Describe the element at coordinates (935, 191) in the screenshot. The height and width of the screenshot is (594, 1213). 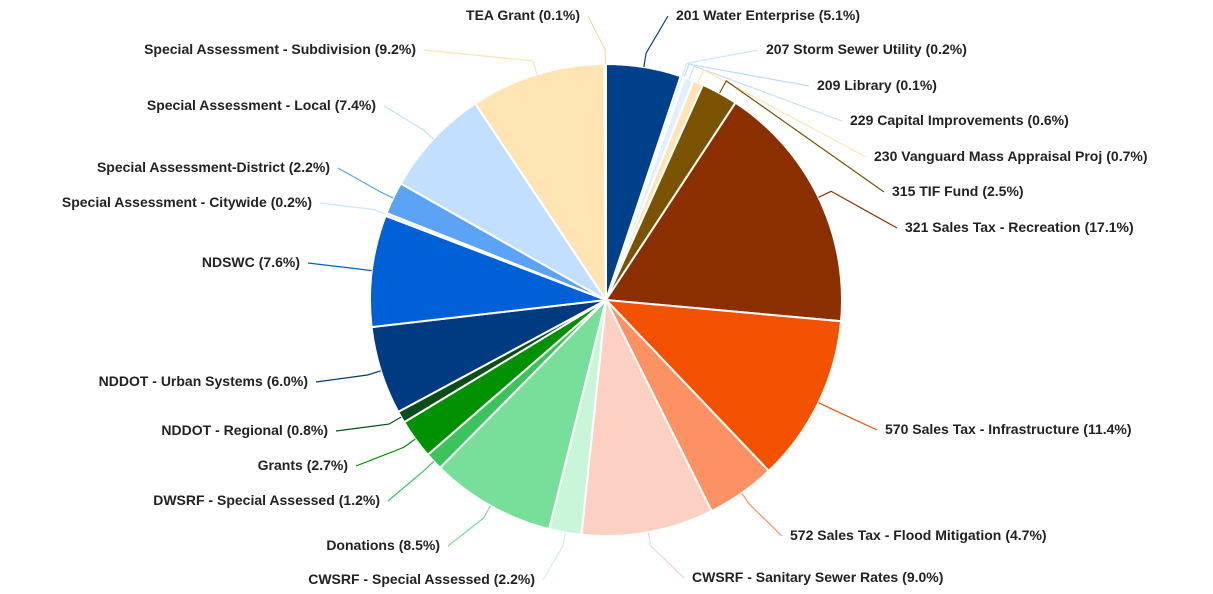
I see `category-name: 315 TIF Fund` at that location.